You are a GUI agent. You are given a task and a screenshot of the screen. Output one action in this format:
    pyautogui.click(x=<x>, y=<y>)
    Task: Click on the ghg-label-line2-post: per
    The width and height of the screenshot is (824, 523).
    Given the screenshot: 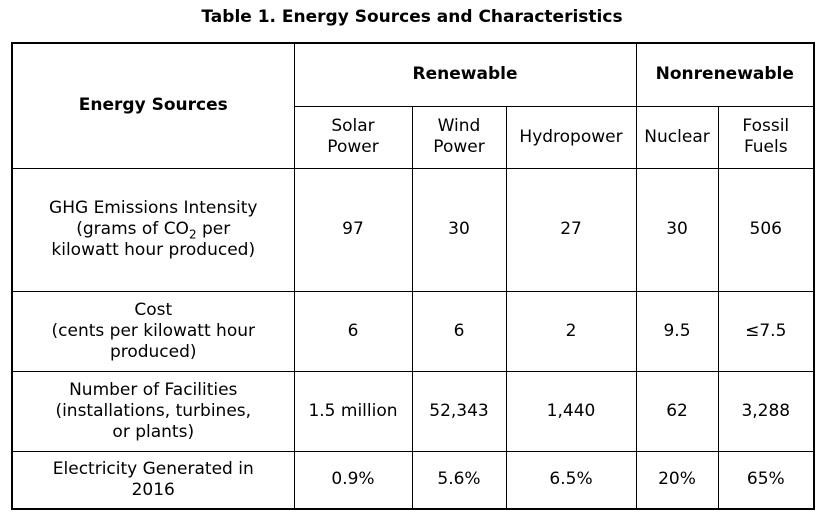 What is the action you would take?
    pyautogui.click(x=213, y=229)
    